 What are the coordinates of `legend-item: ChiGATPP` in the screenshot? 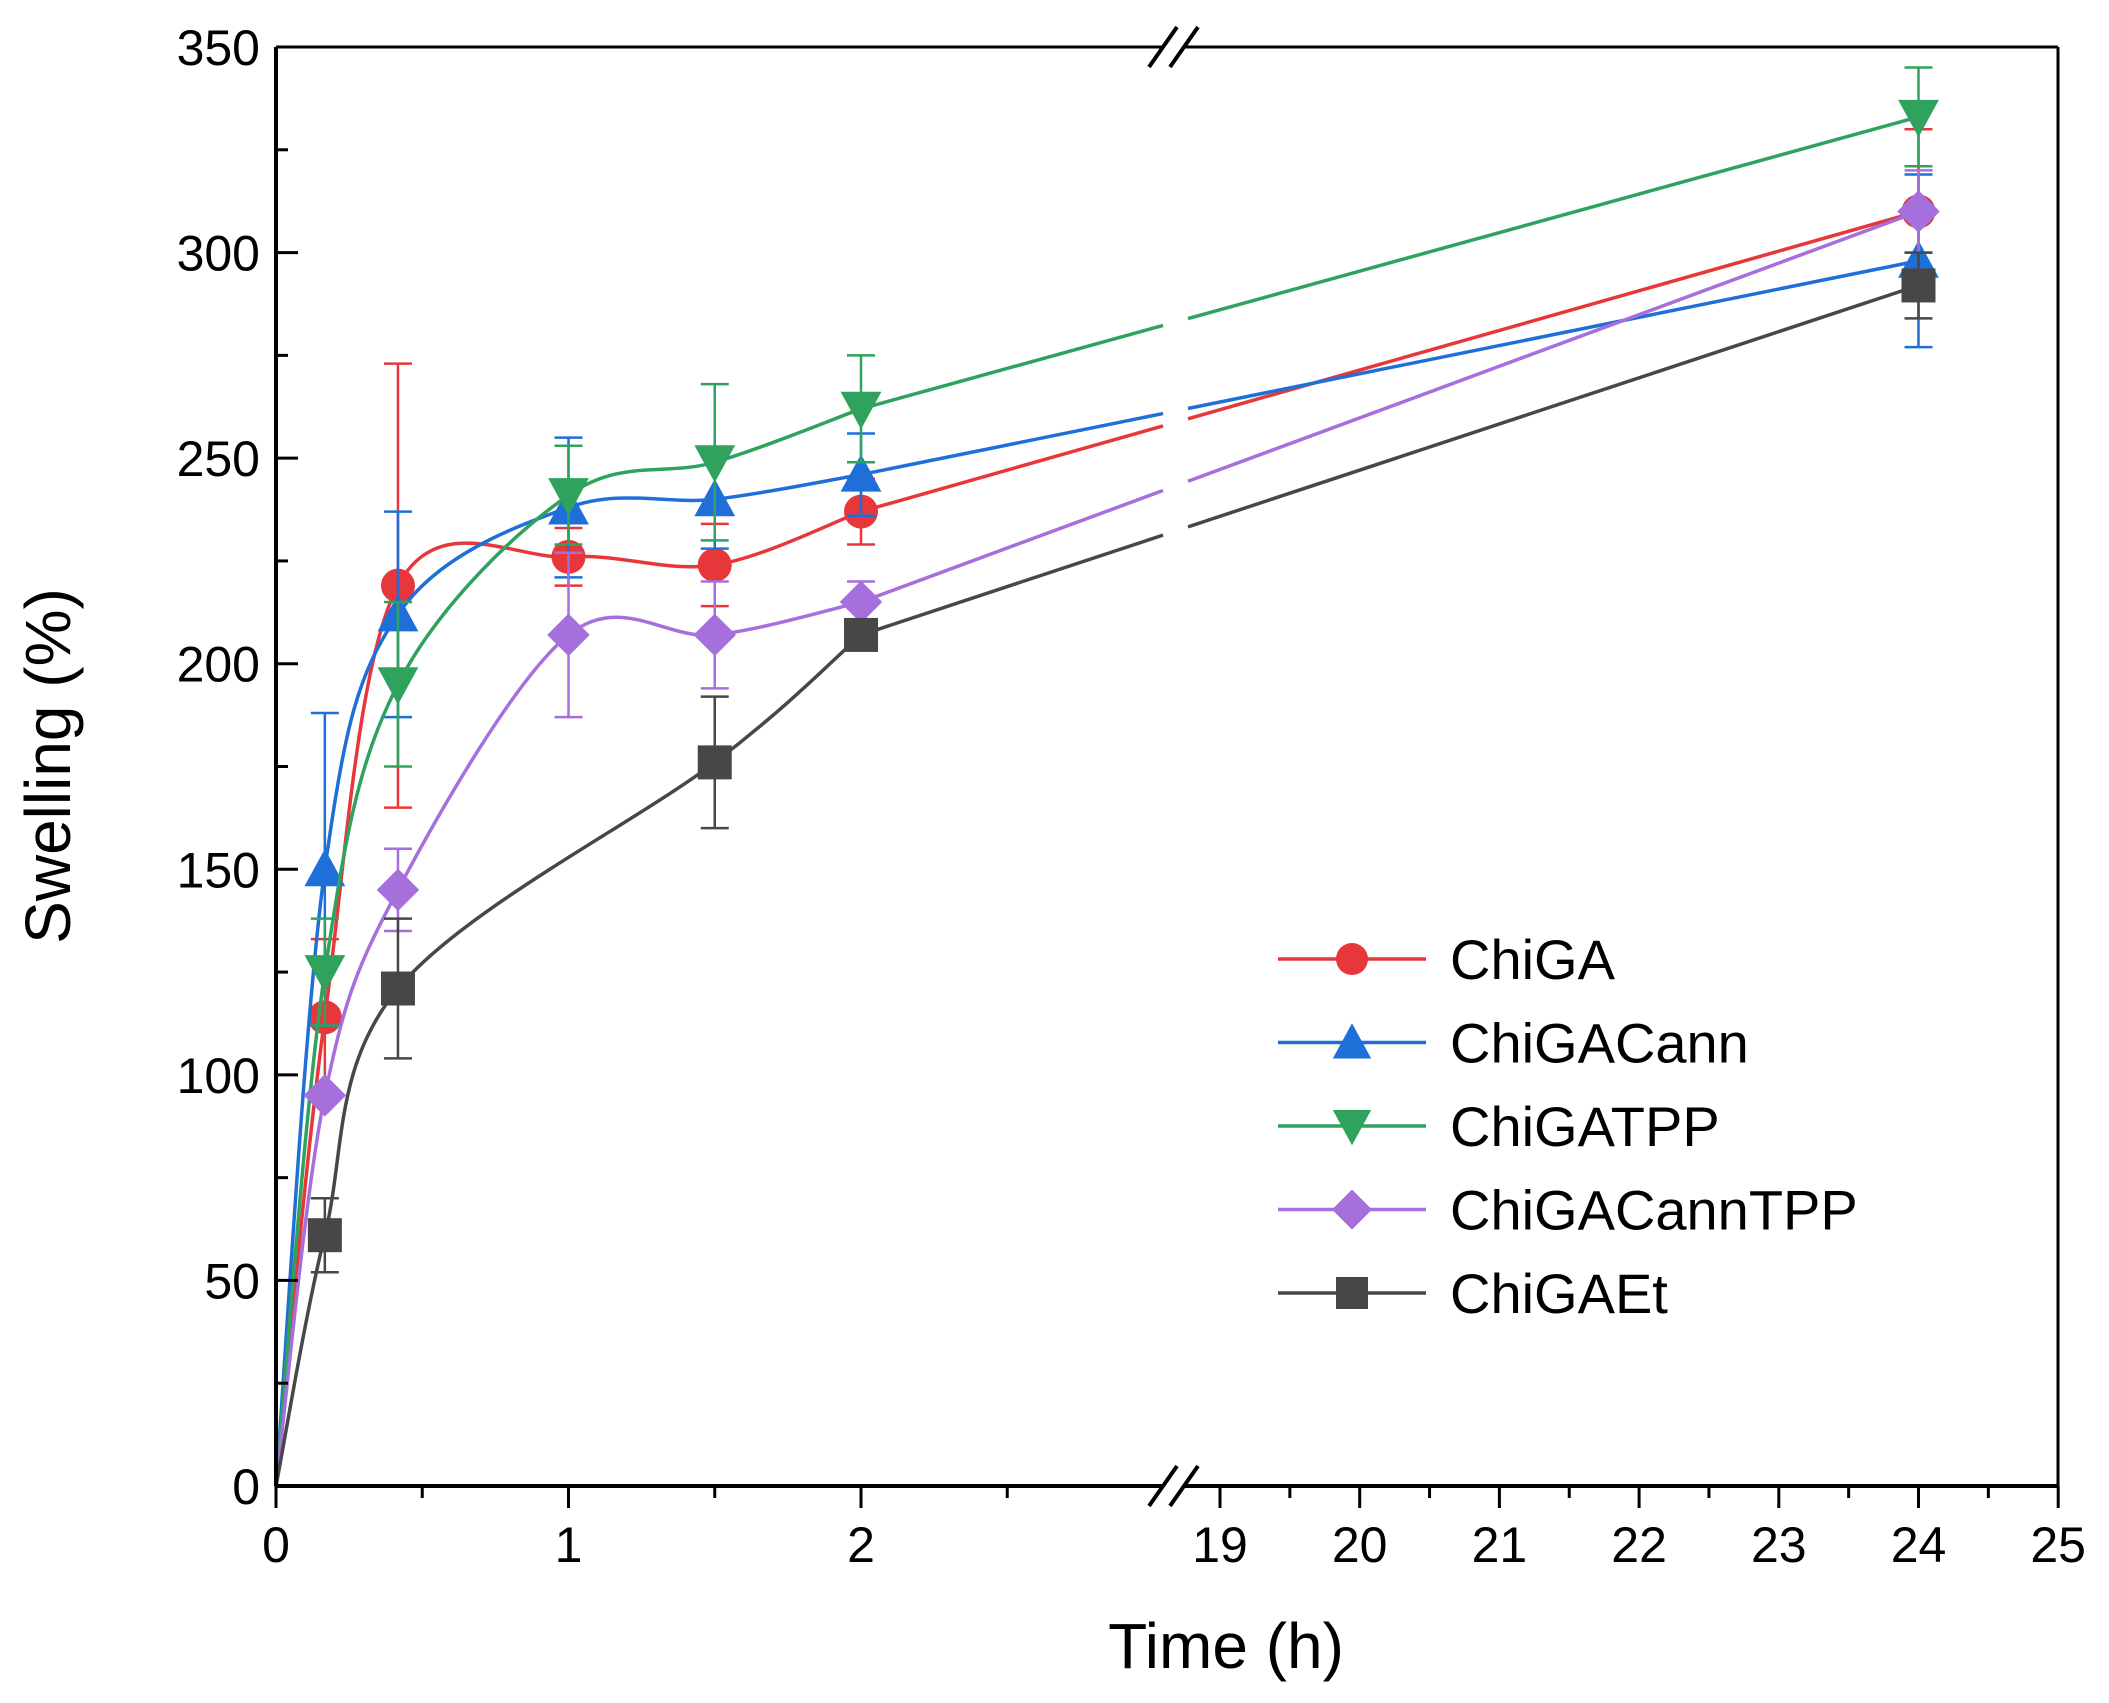 It's located at (1499, 1126).